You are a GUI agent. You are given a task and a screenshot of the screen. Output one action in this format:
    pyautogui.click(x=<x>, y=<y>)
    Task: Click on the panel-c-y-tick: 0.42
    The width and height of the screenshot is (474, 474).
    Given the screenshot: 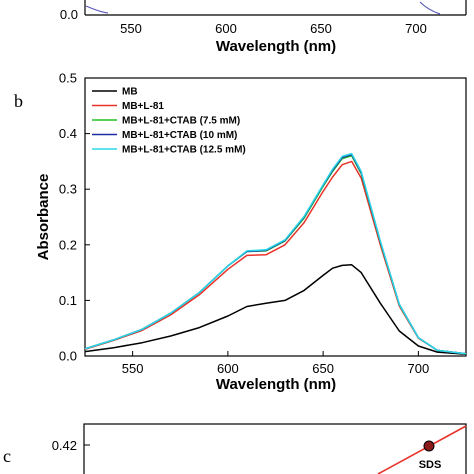 What is the action you would take?
    pyautogui.click(x=64, y=445)
    